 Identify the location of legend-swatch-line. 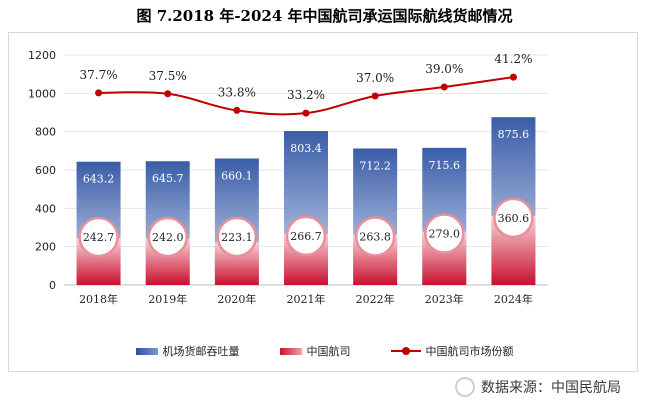
(405, 351).